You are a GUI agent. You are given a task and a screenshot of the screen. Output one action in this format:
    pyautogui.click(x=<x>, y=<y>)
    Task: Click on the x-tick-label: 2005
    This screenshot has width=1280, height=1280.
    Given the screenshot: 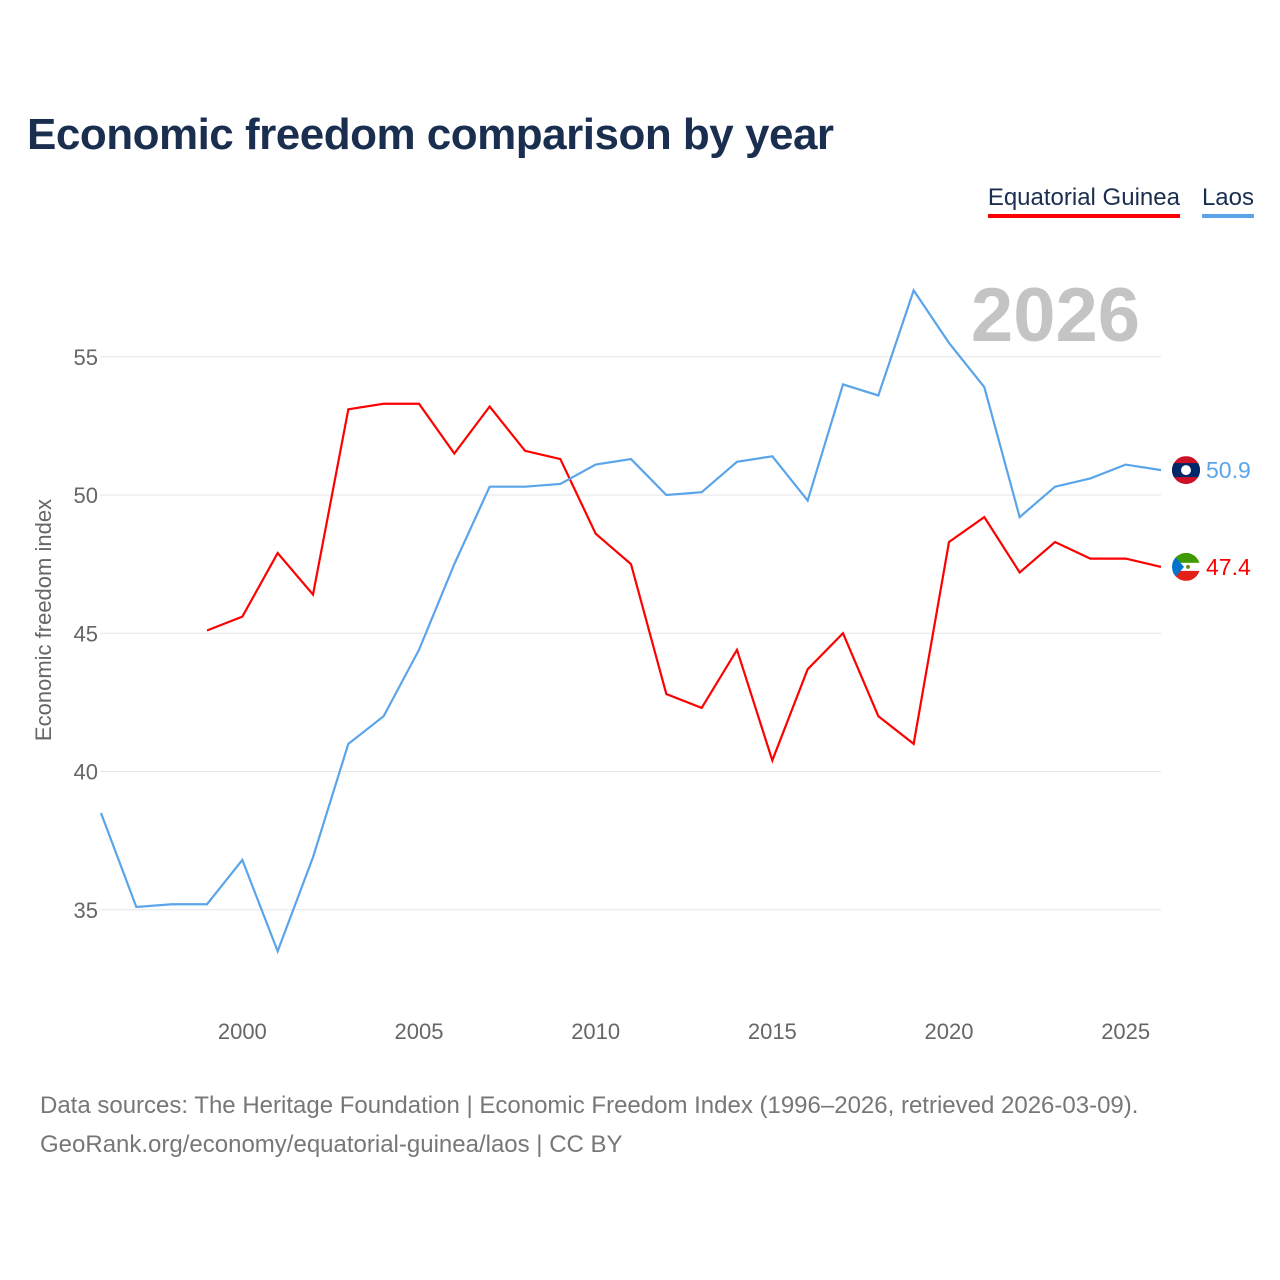 What is the action you would take?
    pyautogui.click(x=419, y=1031)
    